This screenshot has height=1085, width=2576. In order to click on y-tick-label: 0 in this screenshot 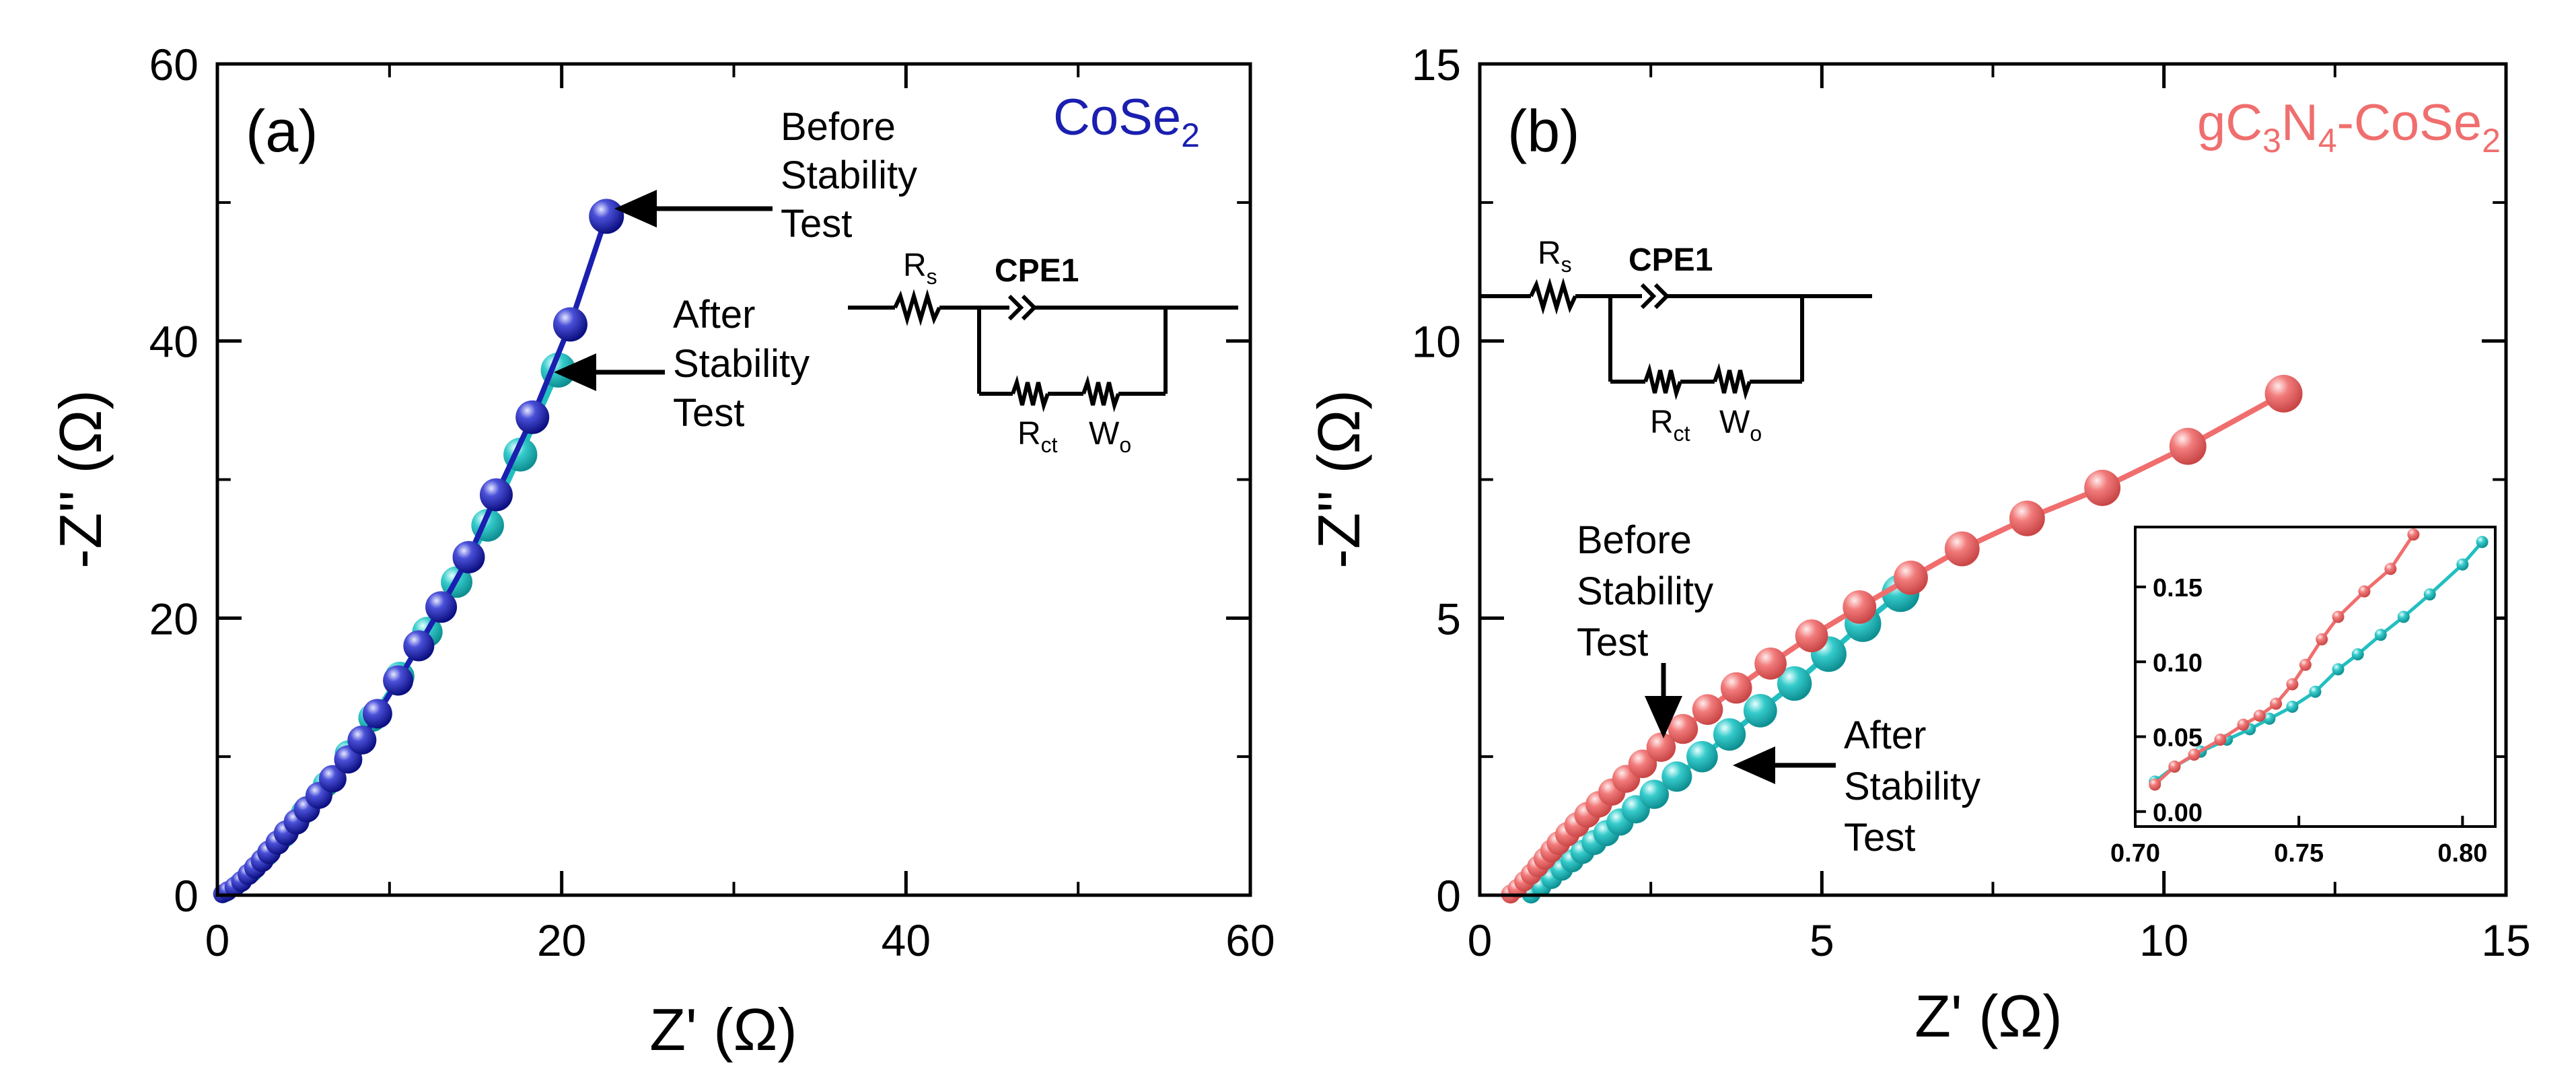, I will do `click(186, 896)`.